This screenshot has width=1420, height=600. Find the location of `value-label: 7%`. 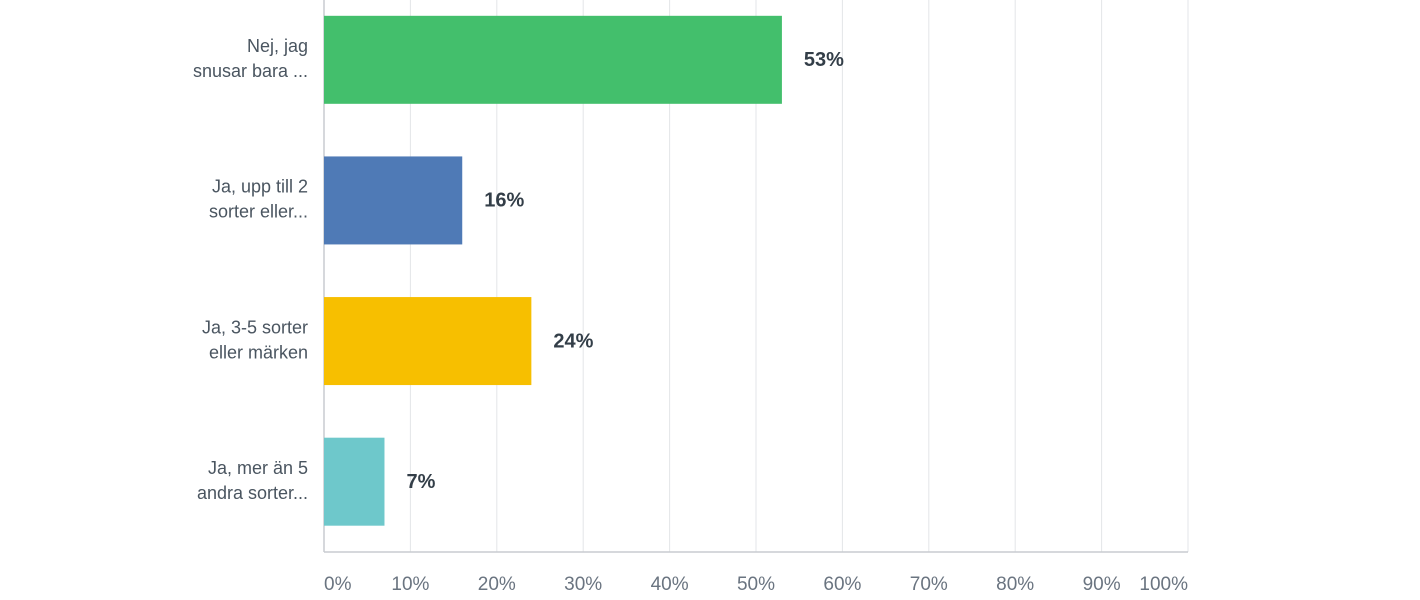

value-label: 7% is located at coordinates (420, 482).